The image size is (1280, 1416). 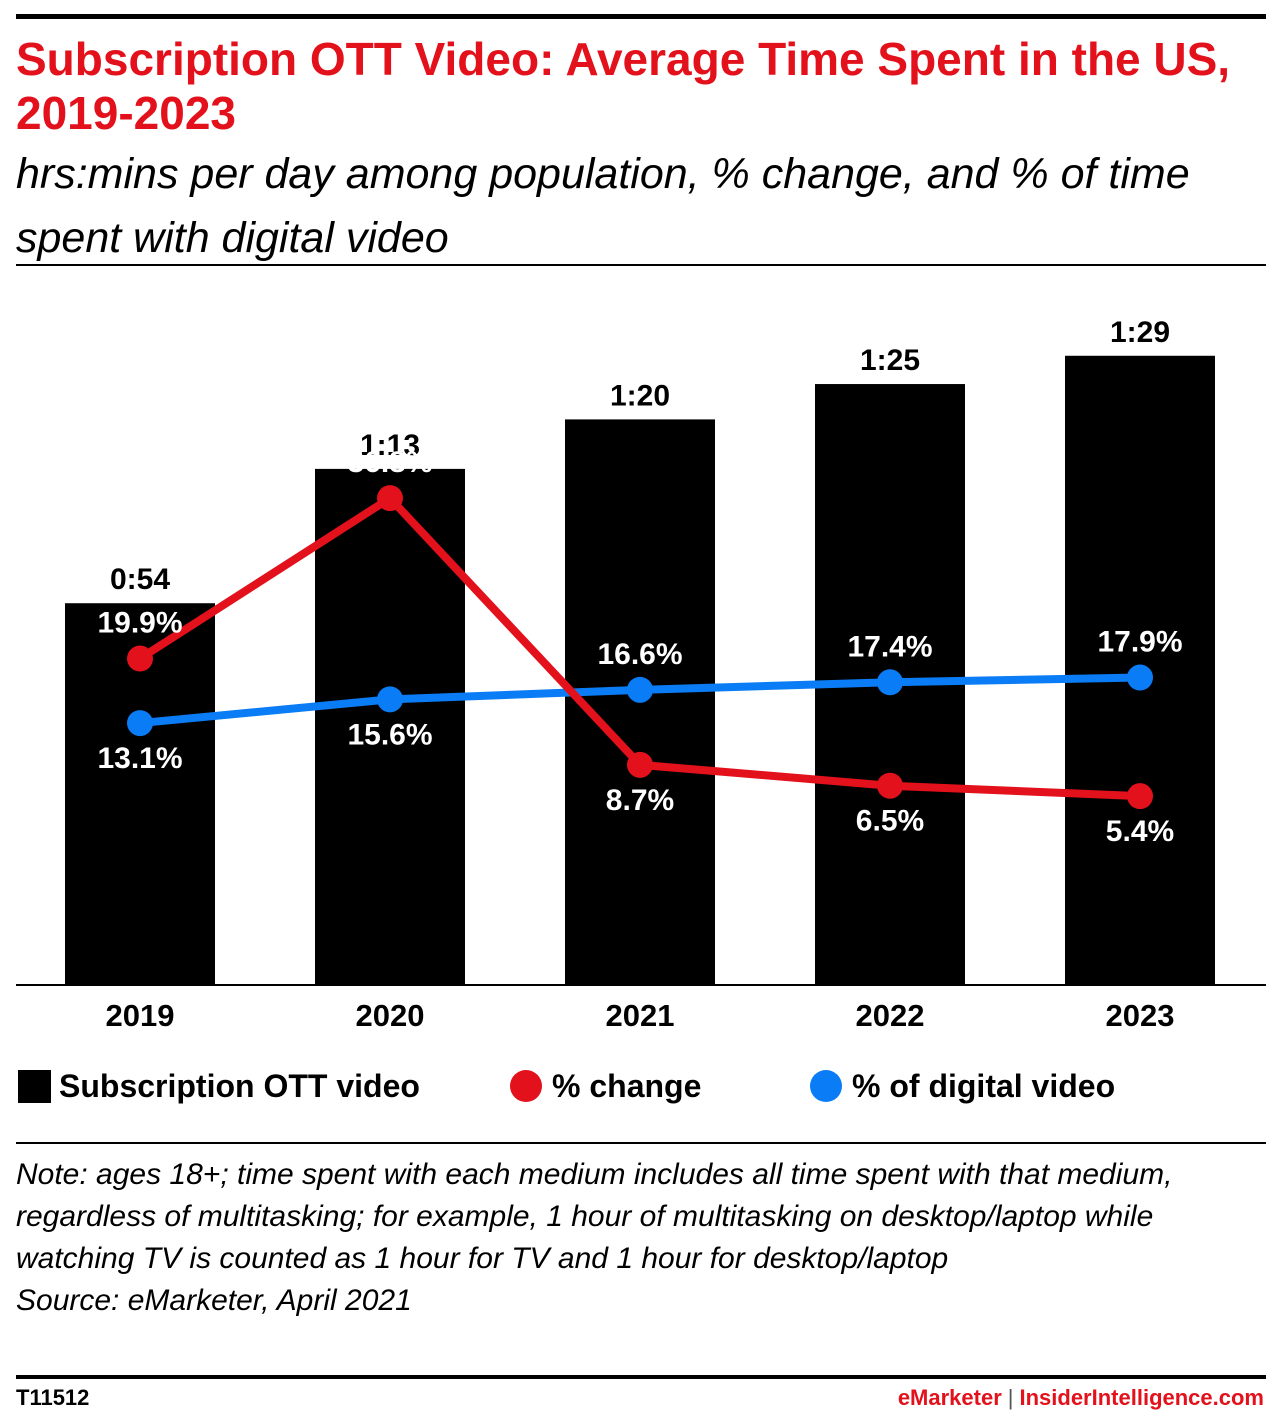 What do you see at coordinates (1140, 332) in the screenshot?
I see `bar-value-label: 1:29` at bounding box center [1140, 332].